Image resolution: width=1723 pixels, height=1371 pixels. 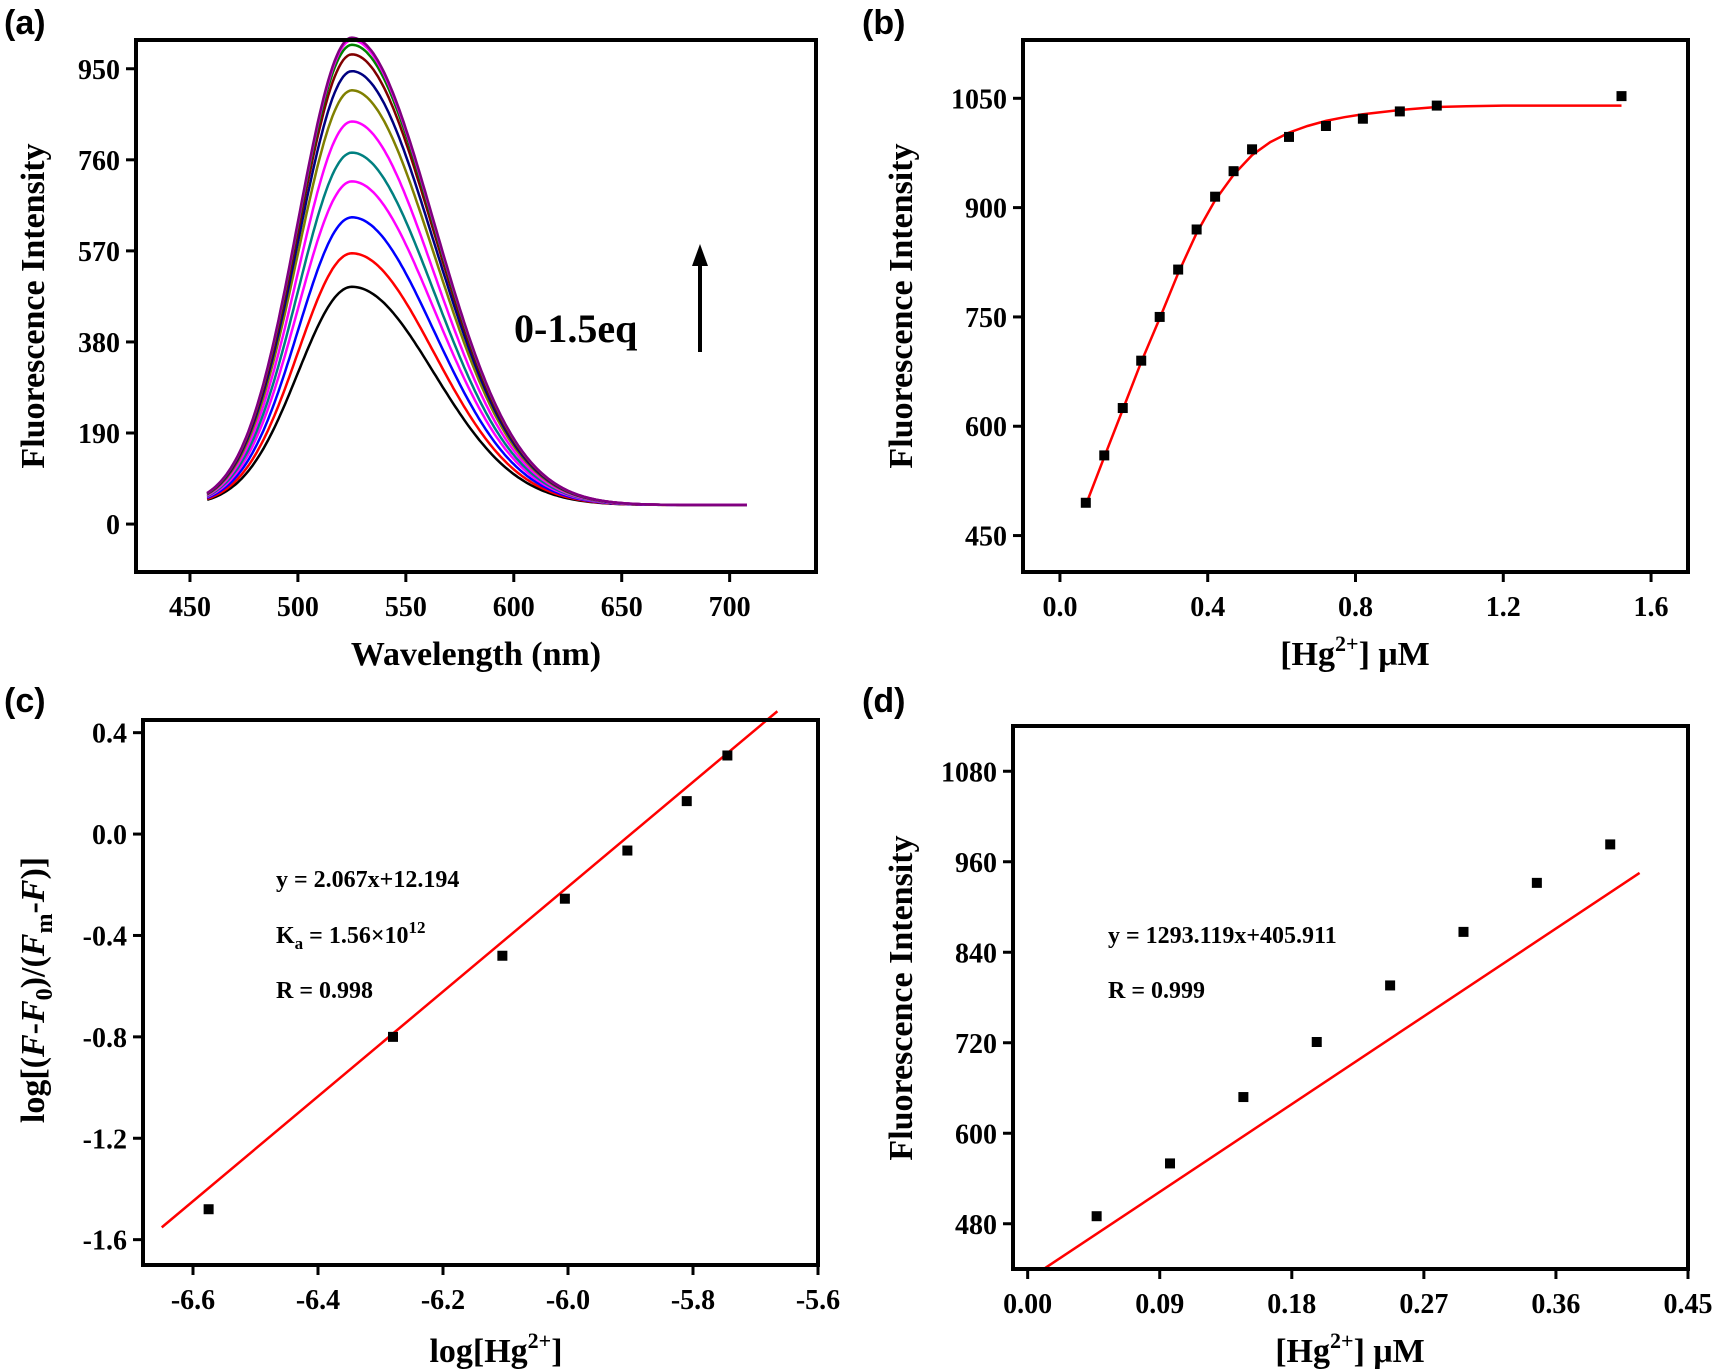 I want to click on panel-d-y-tick-label: 720, so click(x=976, y=1044).